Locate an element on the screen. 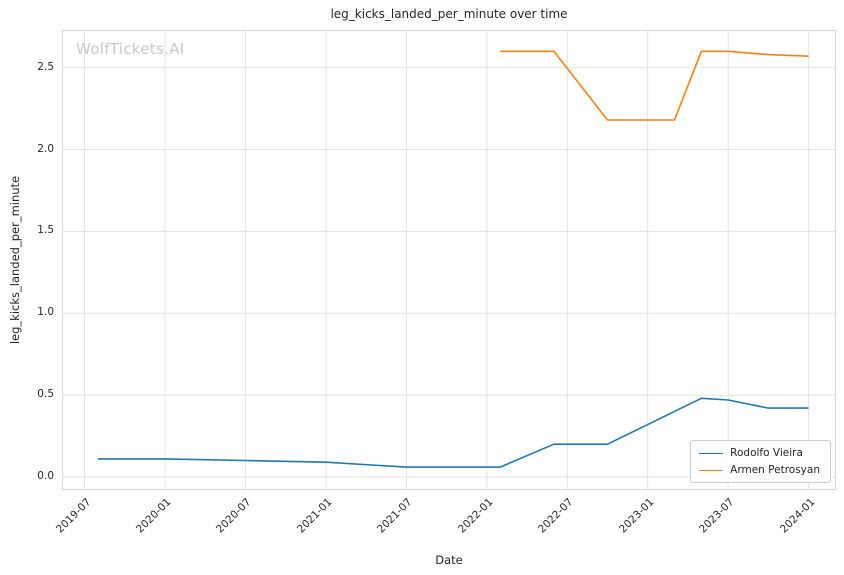  watermark: WolfTickets.AI is located at coordinates (130, 49).